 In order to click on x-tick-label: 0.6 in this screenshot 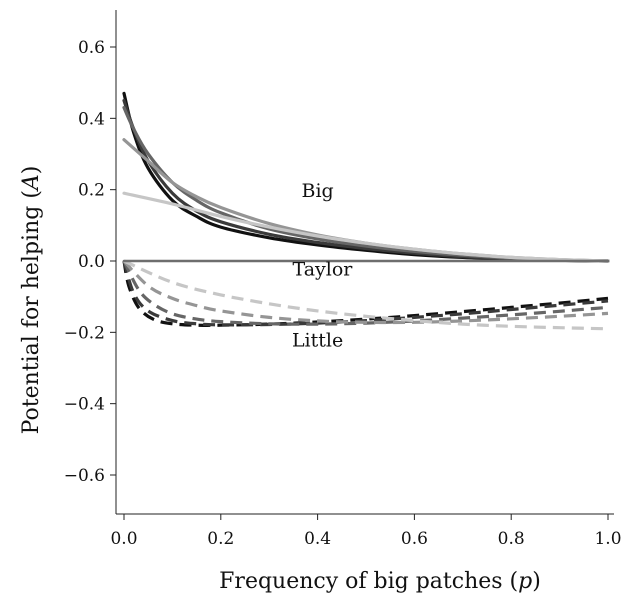, I will do `click(414, 539)`.